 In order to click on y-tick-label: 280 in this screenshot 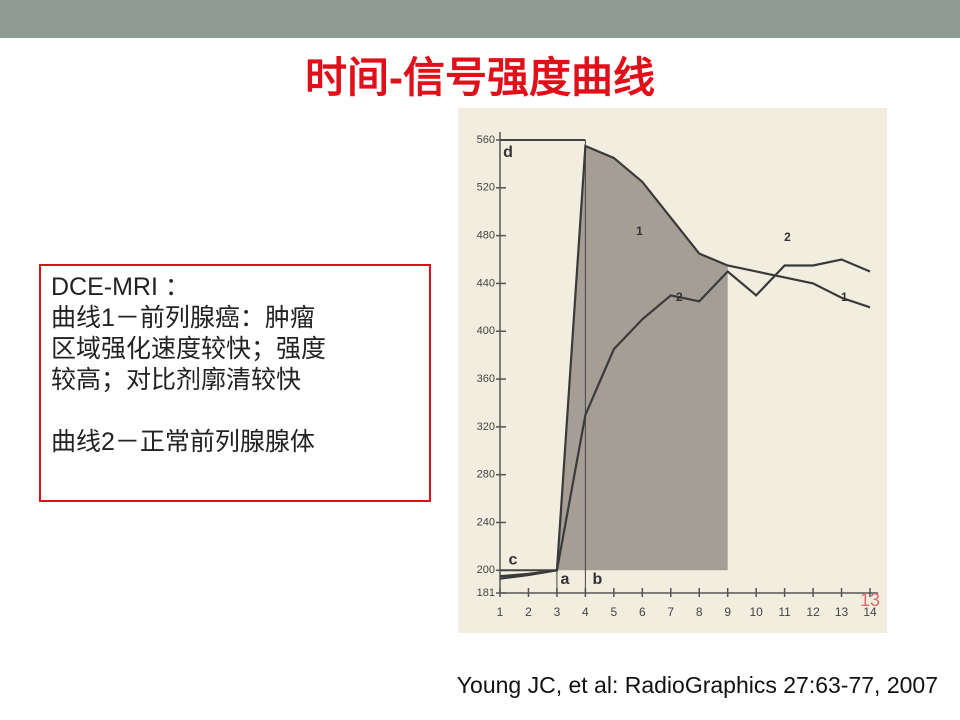, I will do `click(486, 475)`.